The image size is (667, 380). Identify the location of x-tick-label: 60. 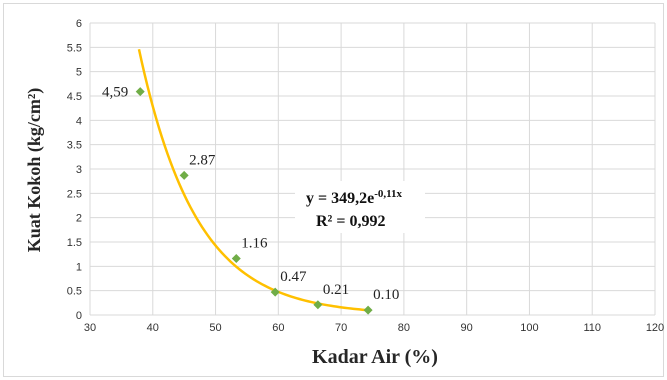
(278, 328).